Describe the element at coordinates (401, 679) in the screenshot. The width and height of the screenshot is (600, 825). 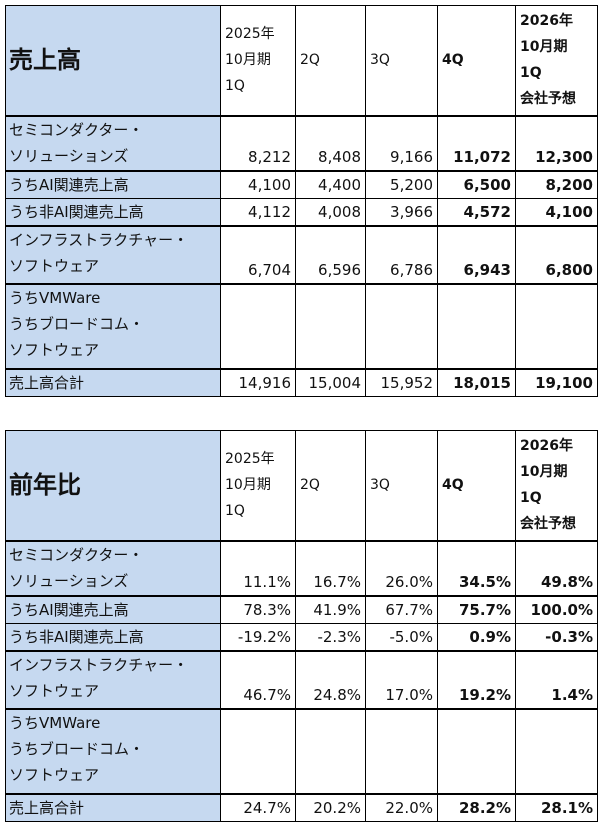
I see `value-cell: 17.0%` at that location.